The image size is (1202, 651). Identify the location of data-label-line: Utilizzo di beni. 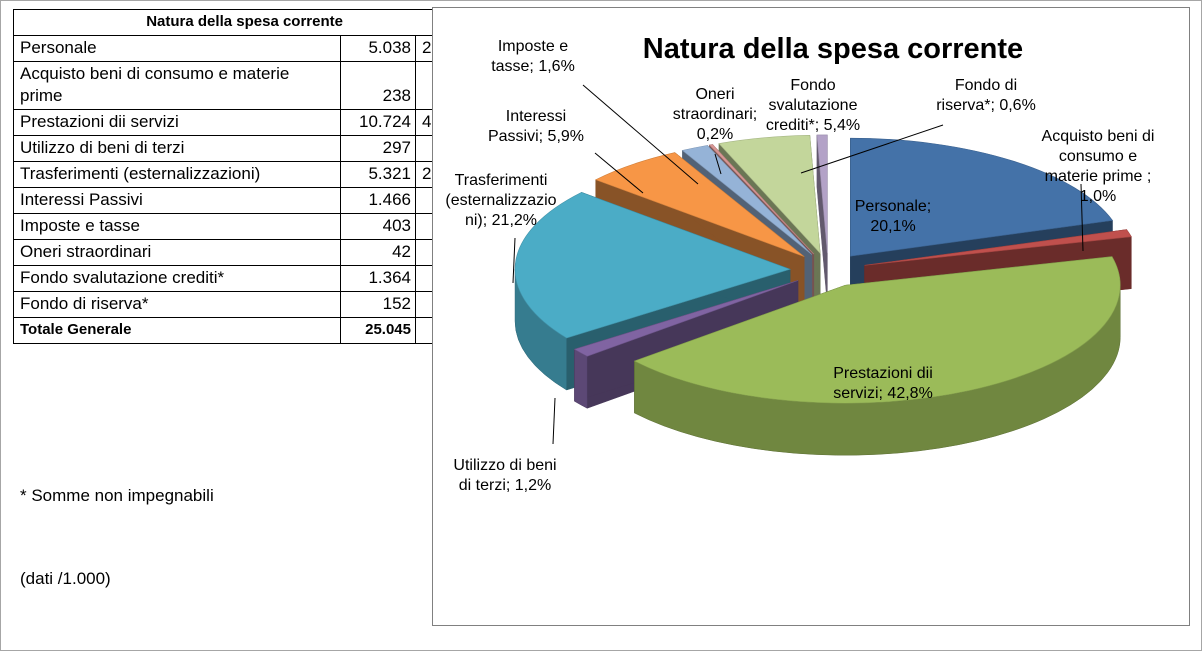
(504, 465).